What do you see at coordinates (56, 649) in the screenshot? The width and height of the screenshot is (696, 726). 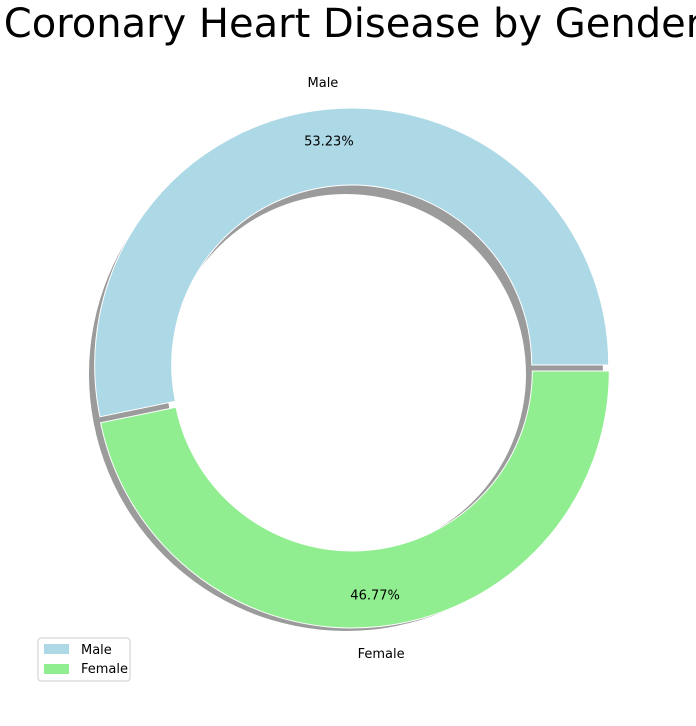 I see `legend-swatch-male` at bounding box center [56, 649].